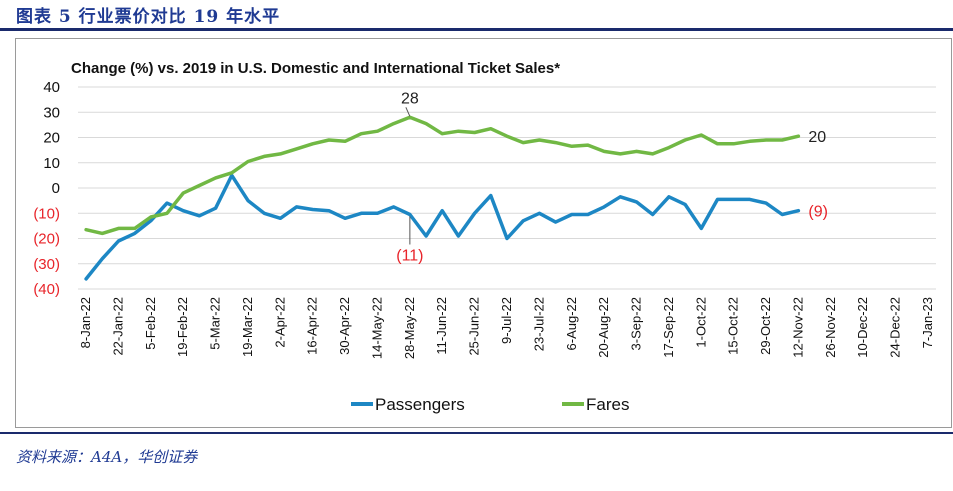  Describe the element at coordinates (818, 212) in the screenshot. I see `data-label: (9)` at that location.